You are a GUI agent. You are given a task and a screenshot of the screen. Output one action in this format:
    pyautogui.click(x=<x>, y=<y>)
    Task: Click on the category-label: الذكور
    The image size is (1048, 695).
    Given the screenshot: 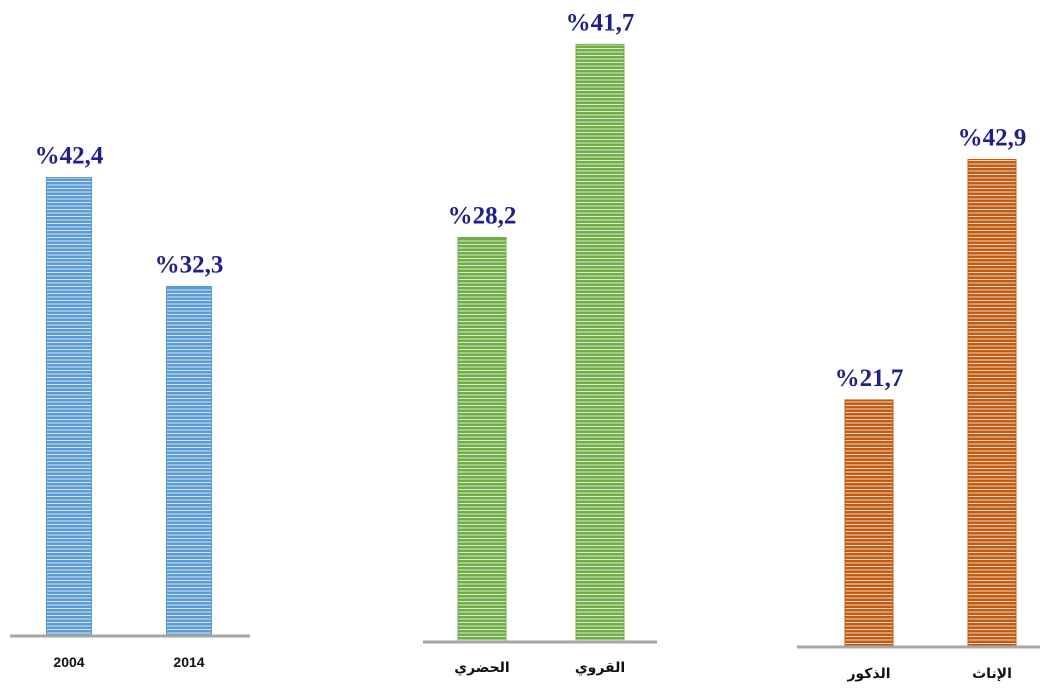 What is the action you would take?
    pyautogui.click(x=868, y=673)
    